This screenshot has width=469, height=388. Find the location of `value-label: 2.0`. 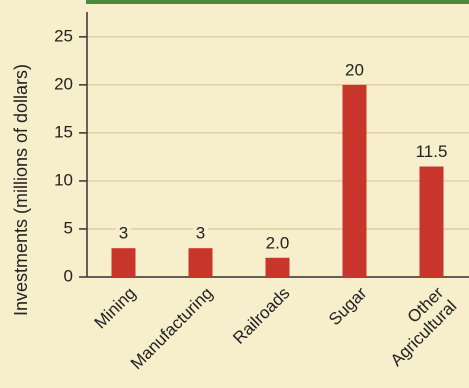

value-label: 2.0 is located at coordinates (278, 242).